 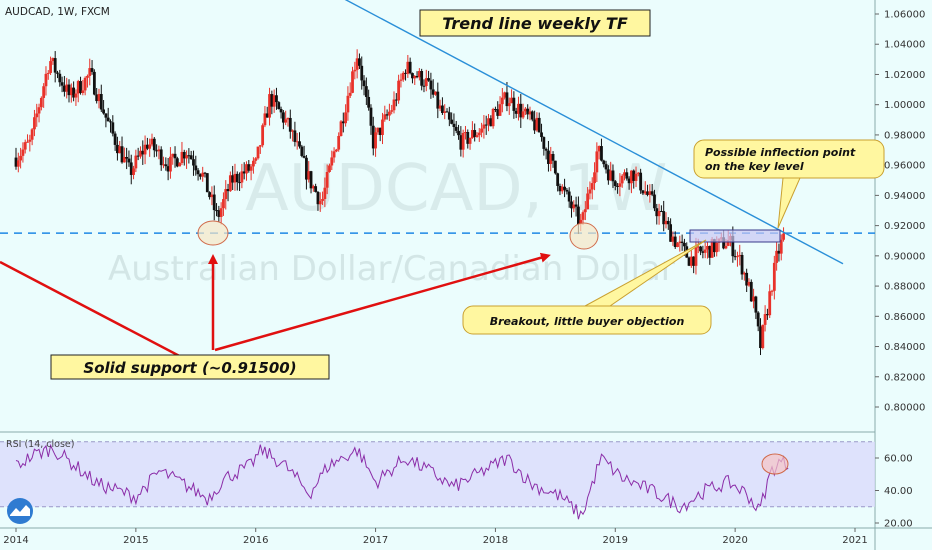 I want to click on price-tick-label: 1.00000, so click(x=904, y=105).